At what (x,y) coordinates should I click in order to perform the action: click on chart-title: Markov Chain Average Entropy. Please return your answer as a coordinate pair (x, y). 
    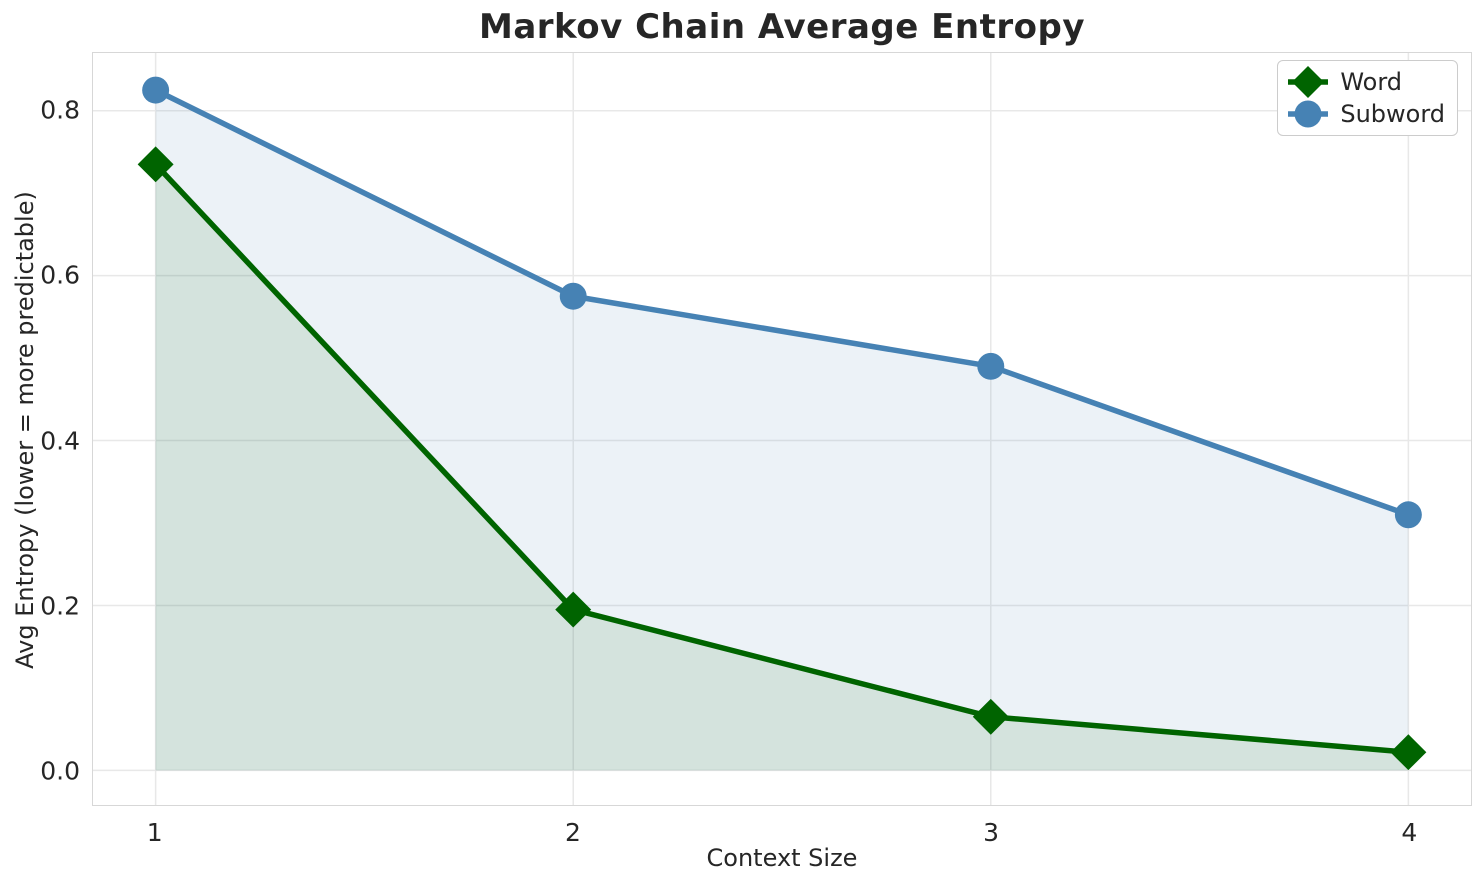
    Looking at the image, I should click on (782, 27).